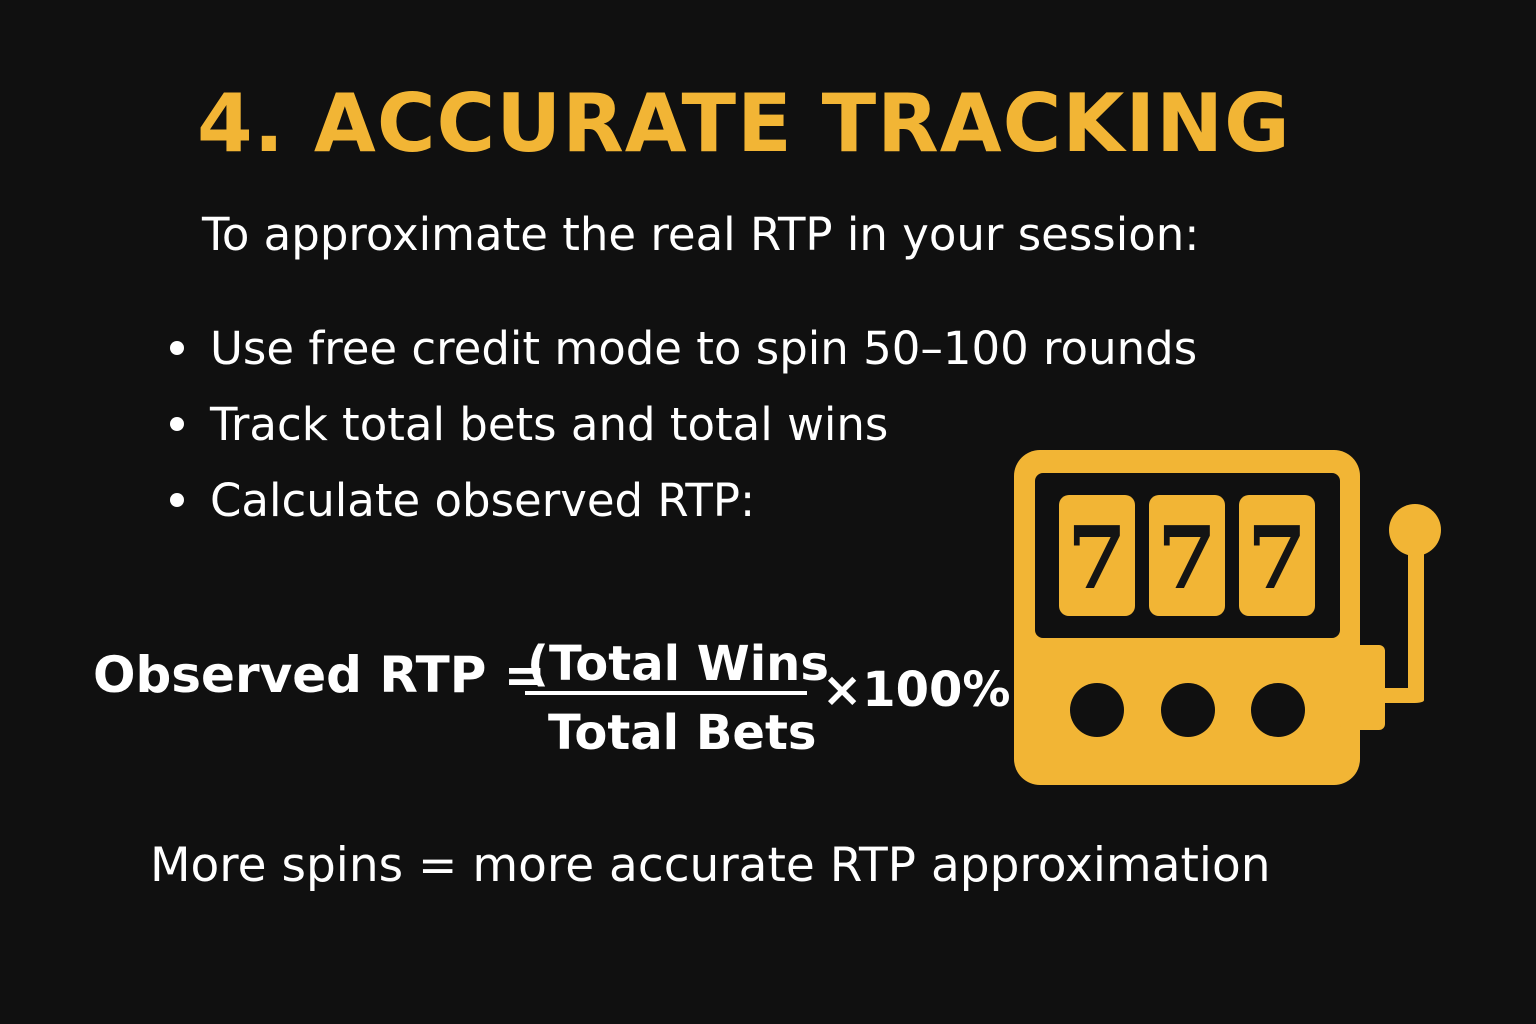 This screenshot has height=1024, width=1536. Describe the element at coordinates (319, 675) in the screenshot. I see `formula-lhs: Observed RTP =` at that location.